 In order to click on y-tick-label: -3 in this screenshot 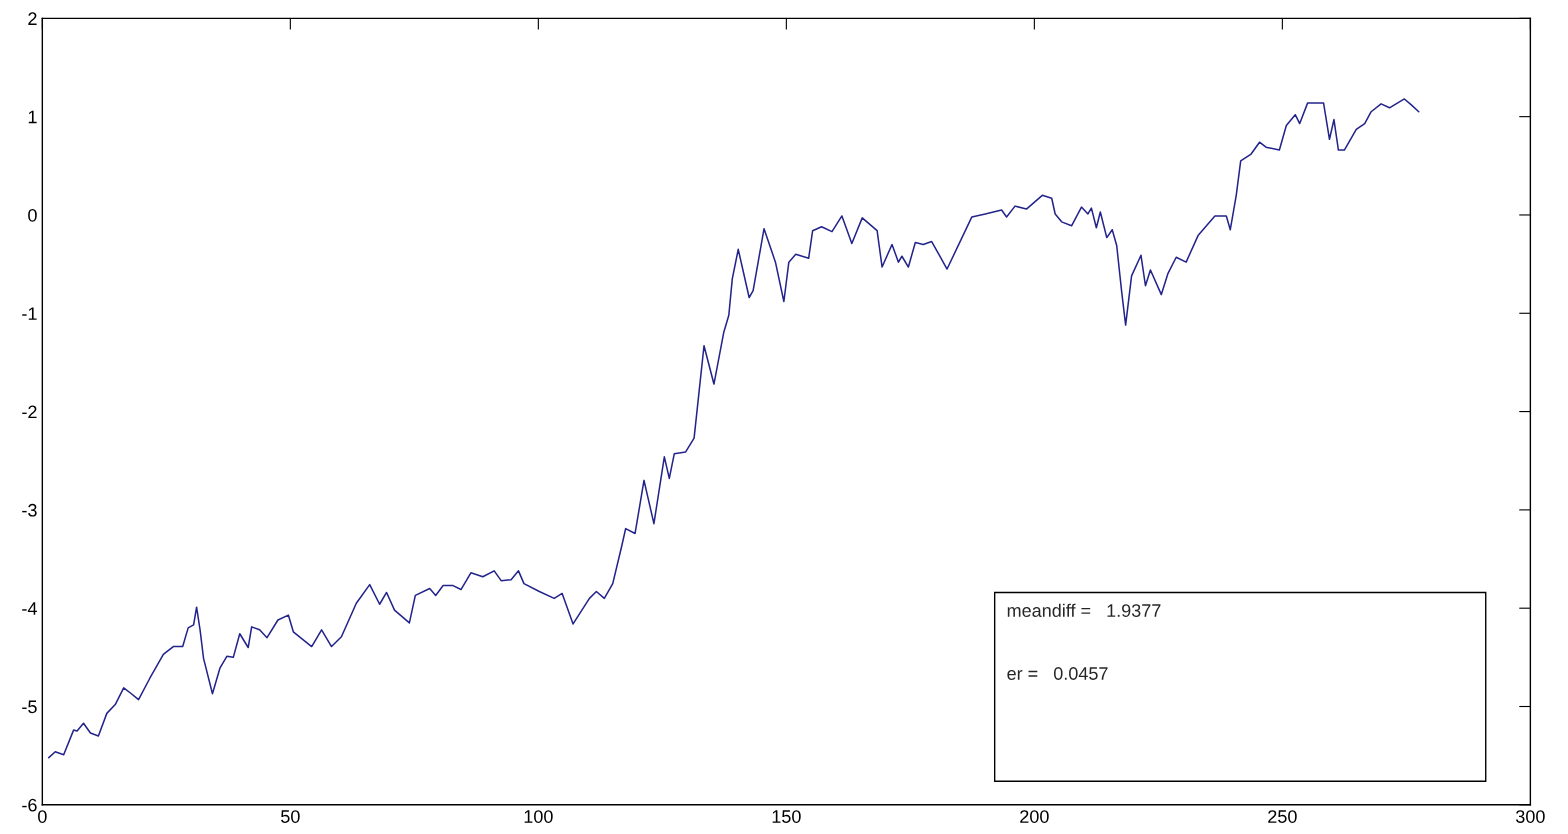, I will do `click(29, 510)`.